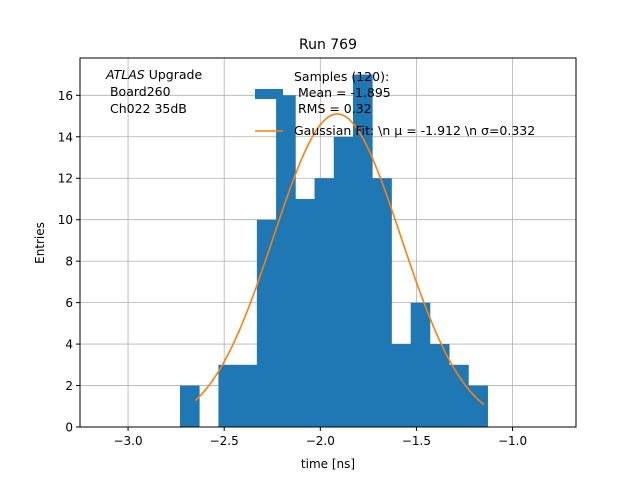 This screenshot has width=640, height=480. What do you see at coordinates (320, 441) in the screenshot?
I see `x-tick-label: −2.0` at bounding box center [320, 441].